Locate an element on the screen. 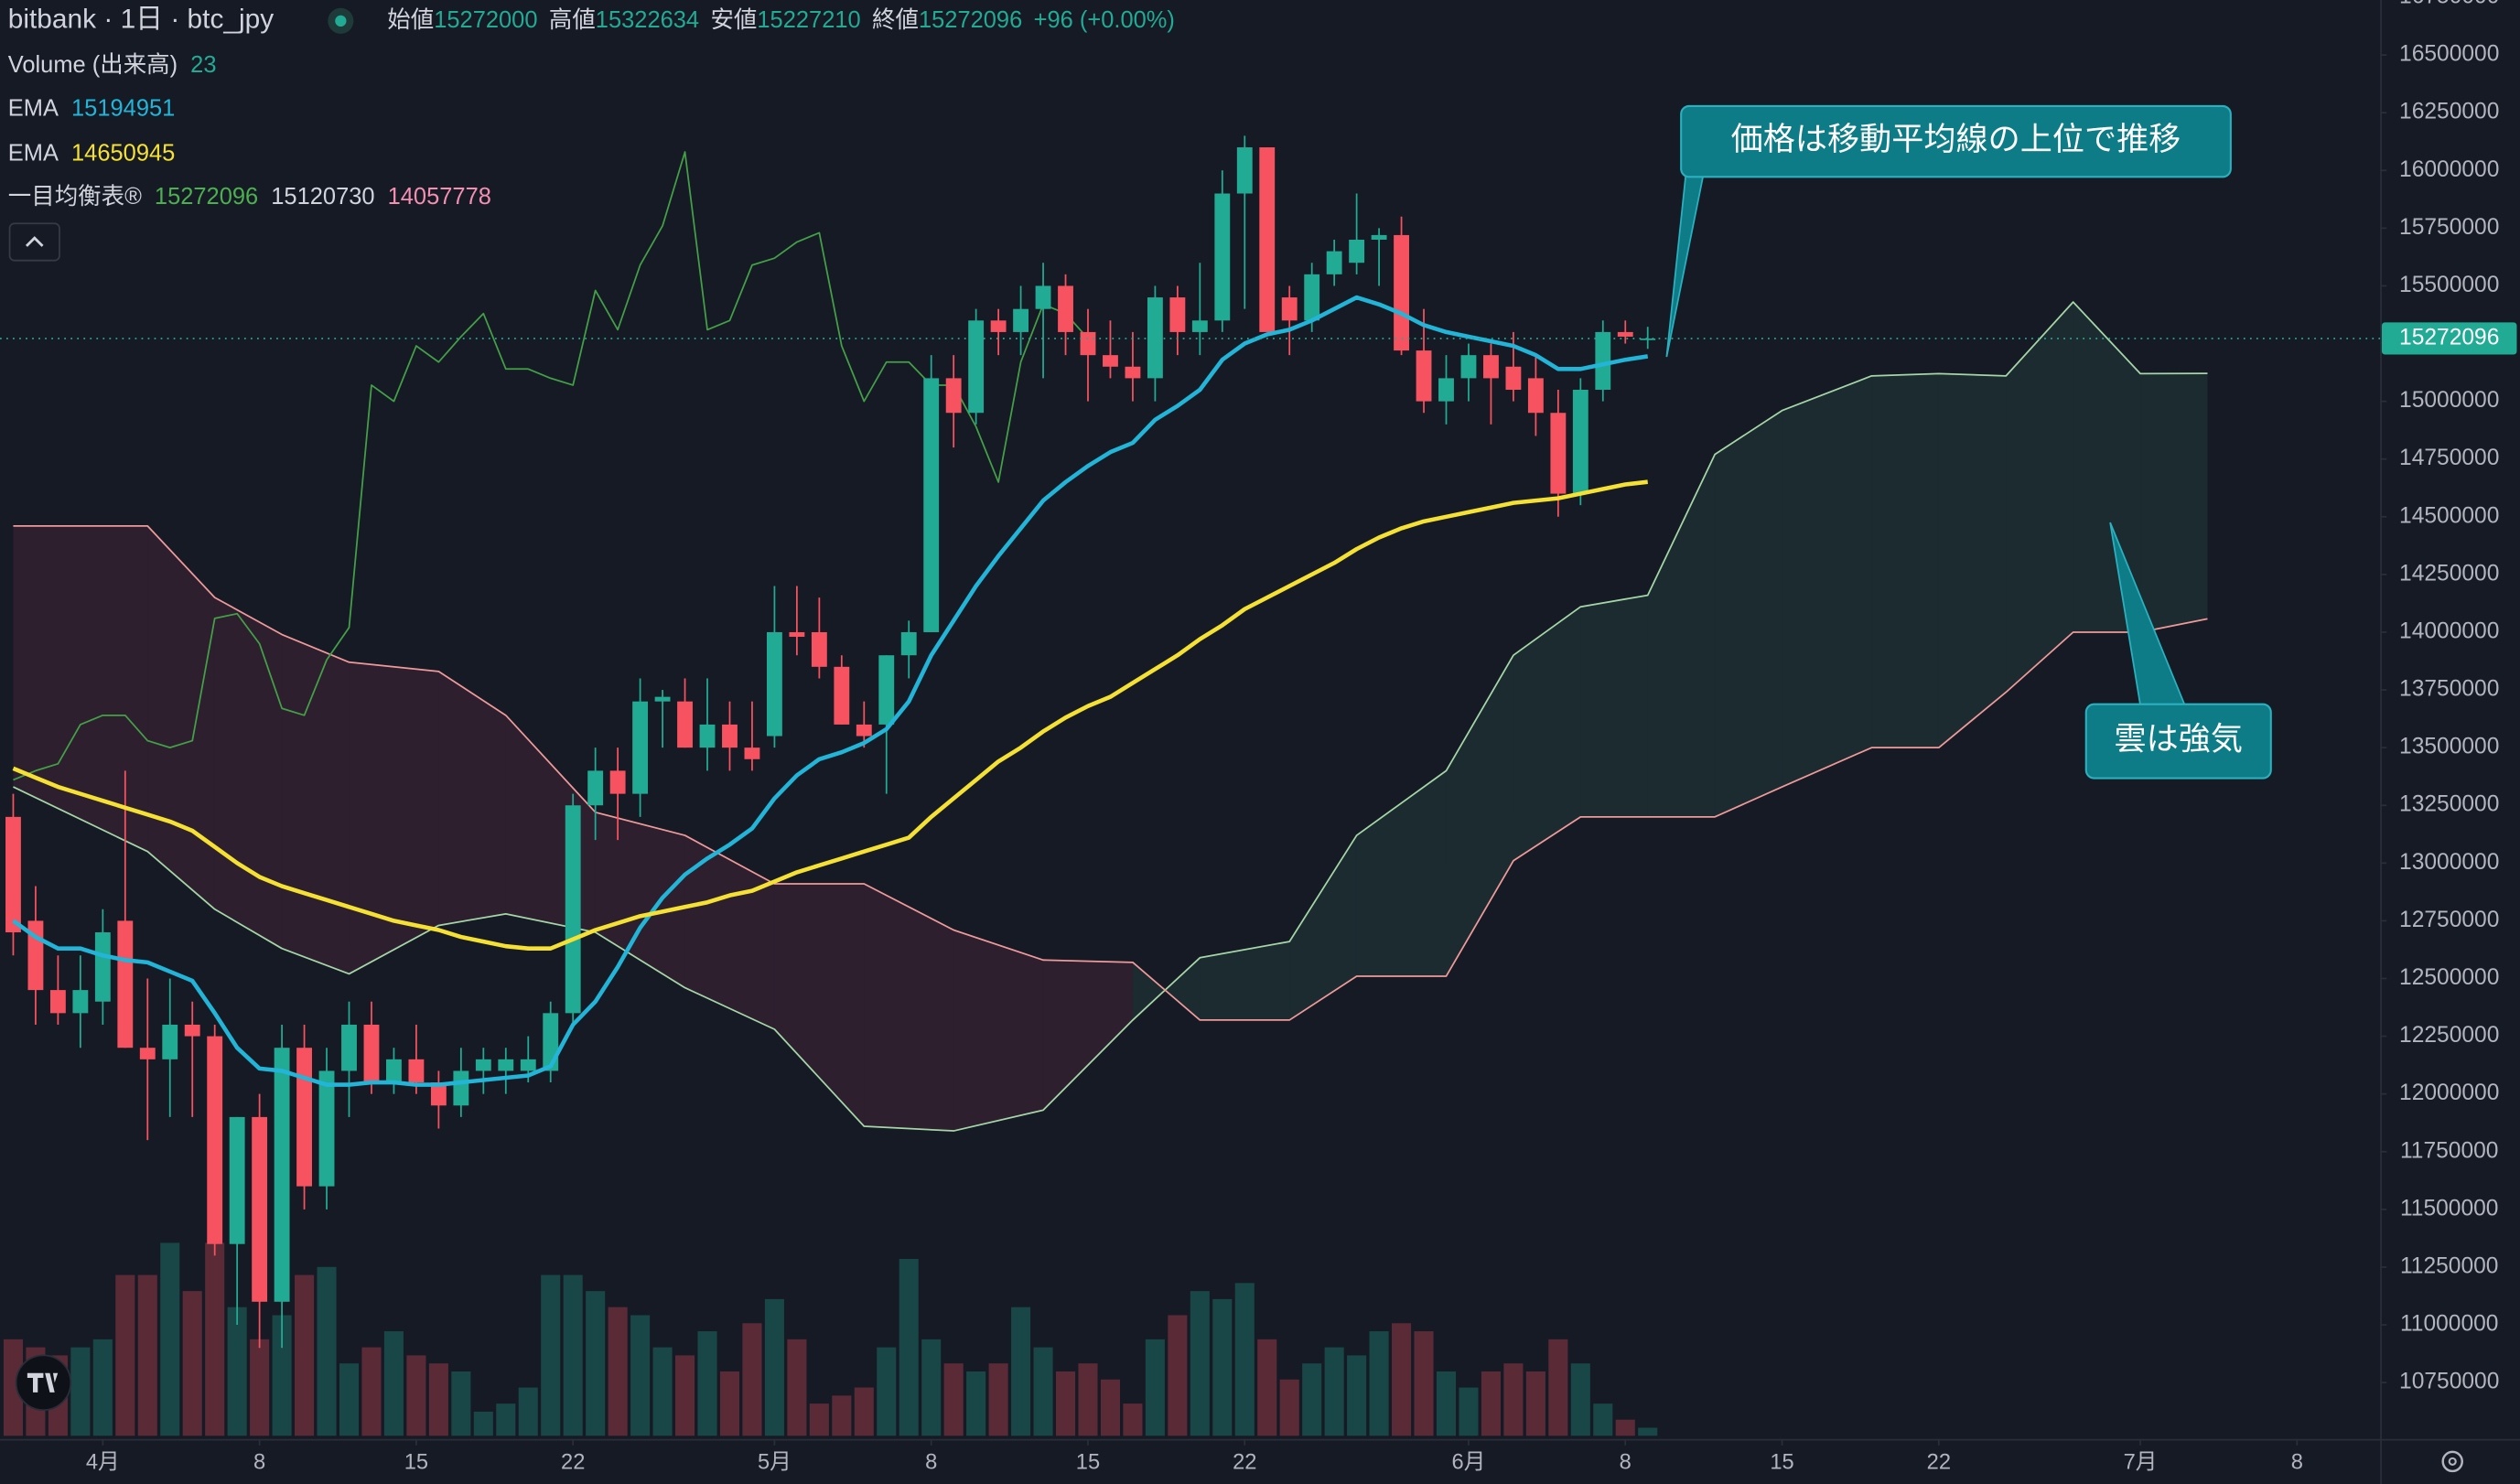 The image size is (2520, 1484). y-tick-label: 16000000 is located at coordinates (2449, 169).